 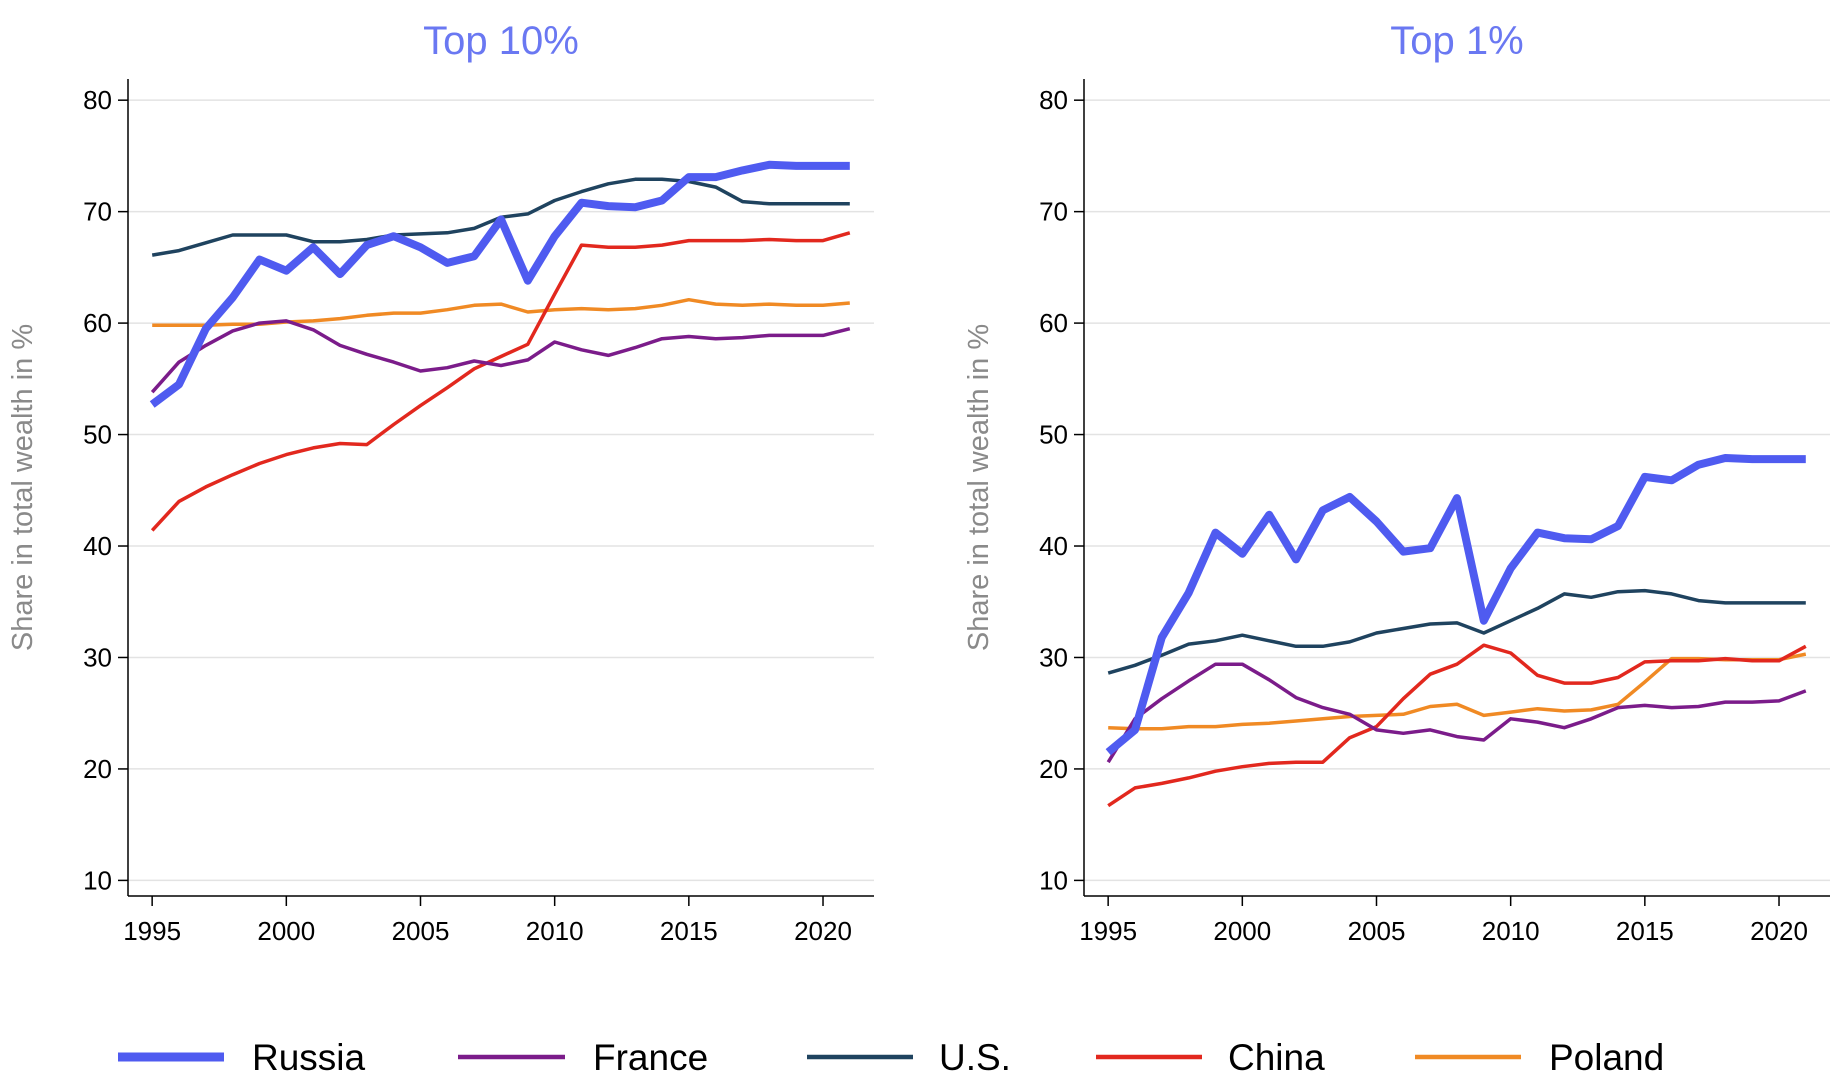 I want to click on legend-label: Russia, so click(x=309, y=1057).